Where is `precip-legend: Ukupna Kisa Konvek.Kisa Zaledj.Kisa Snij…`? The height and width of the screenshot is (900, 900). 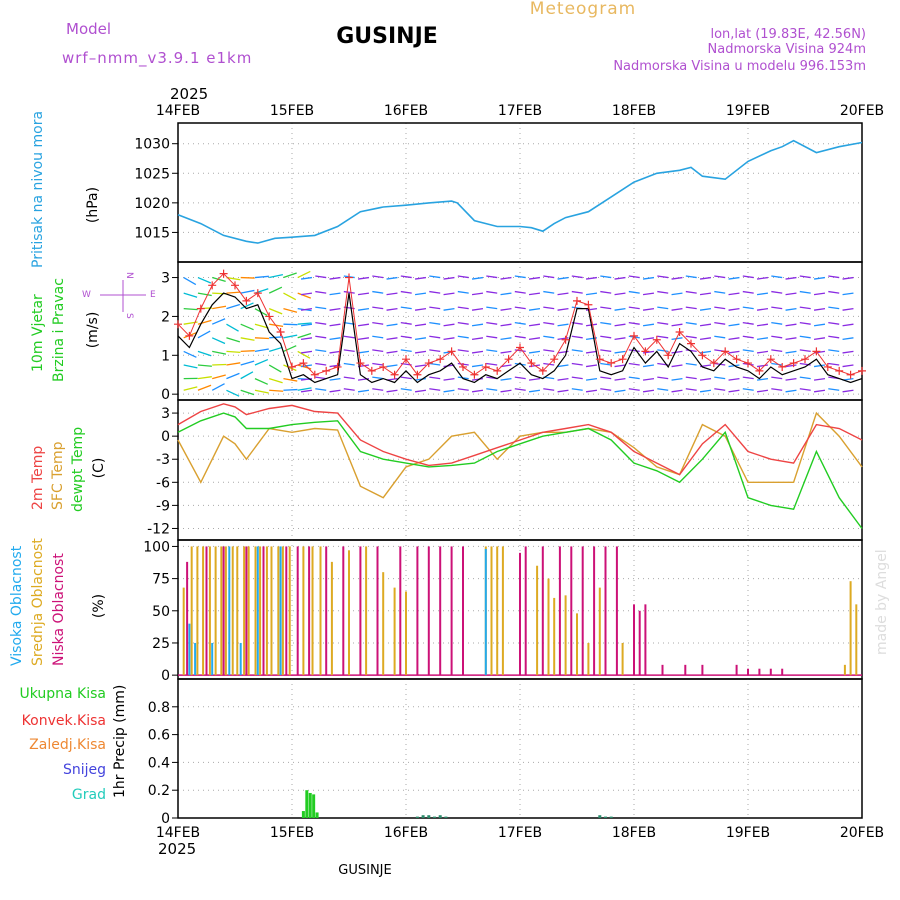 precip-legend: Ukupna Kisa Konvek.Kisa Zaledj.Kisa Snij… is located at coordinates (62, 744).